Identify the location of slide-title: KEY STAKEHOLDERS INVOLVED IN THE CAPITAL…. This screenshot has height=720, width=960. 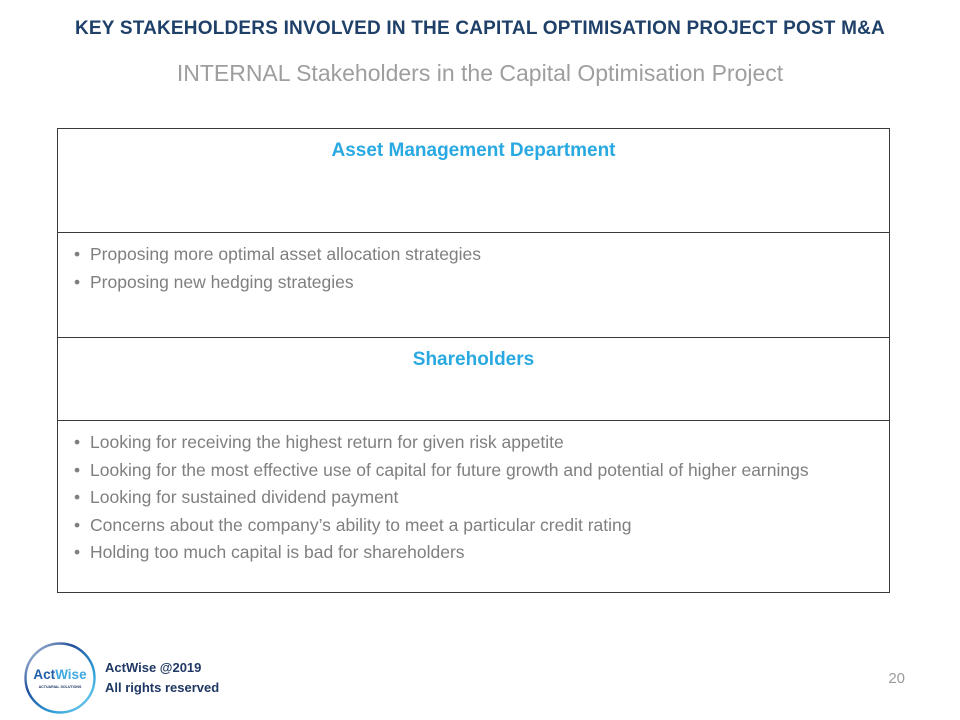
(480, 28).